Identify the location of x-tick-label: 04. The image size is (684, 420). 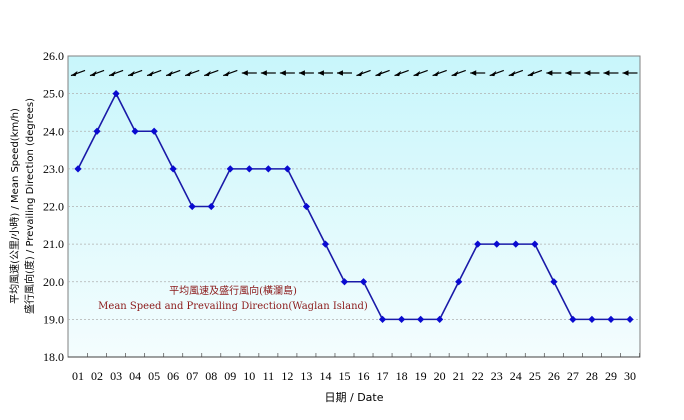
(135, 376).